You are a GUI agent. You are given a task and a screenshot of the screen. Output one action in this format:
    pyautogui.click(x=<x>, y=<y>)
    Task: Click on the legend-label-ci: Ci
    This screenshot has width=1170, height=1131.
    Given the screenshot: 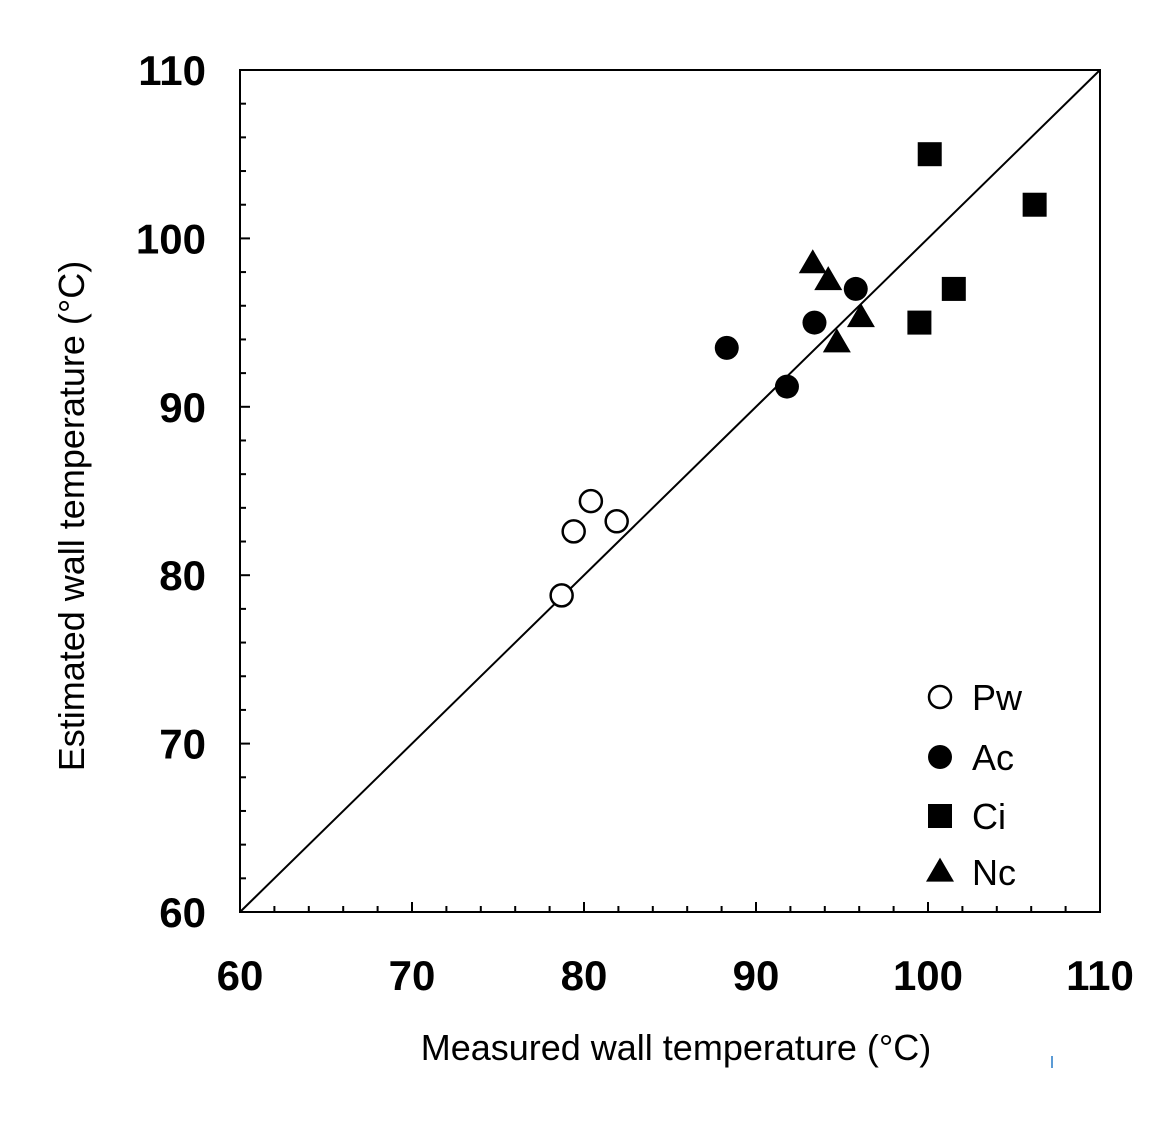 What is the action you would take?
    pyautogui.click(x=989, y=816)
    